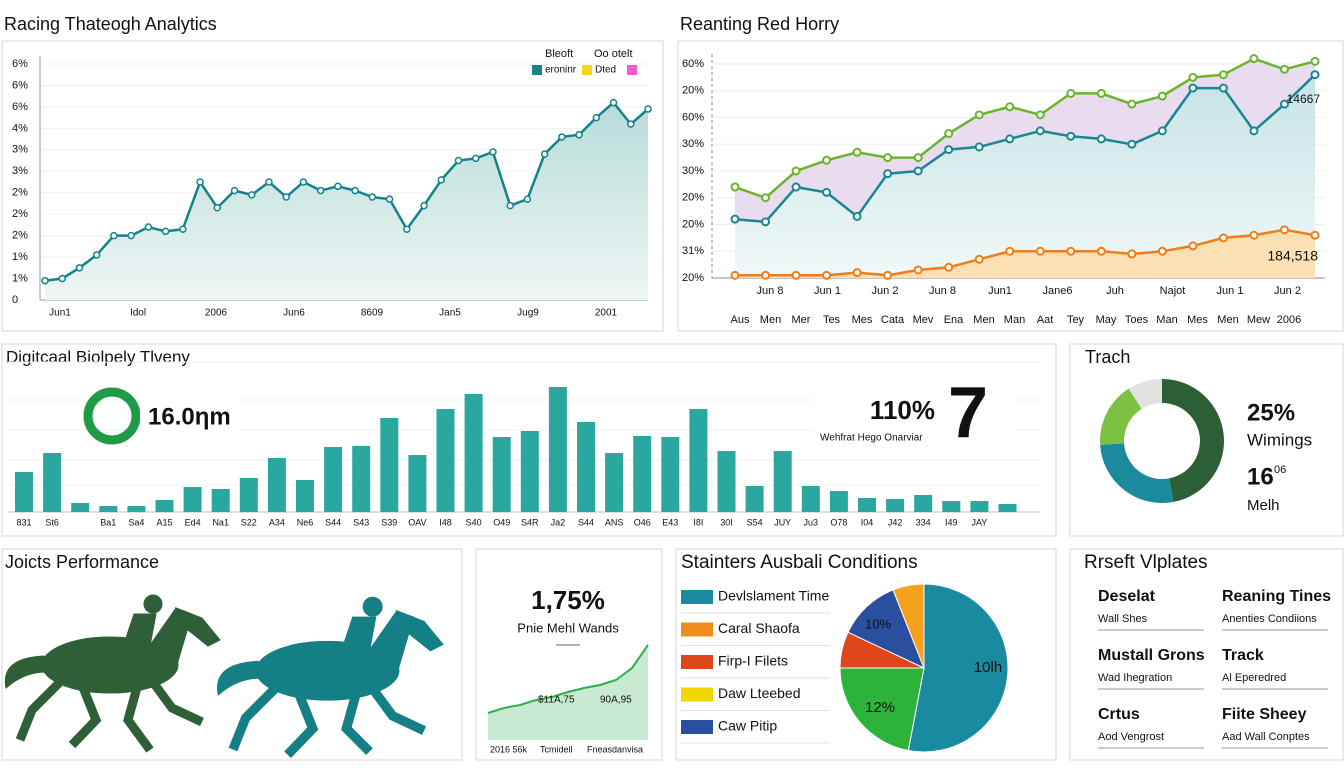 The image size is (1344, 768). Describe the element at coordinates (559, 54) in the screenshot. I see `legend-title: Bleoft` at that location.